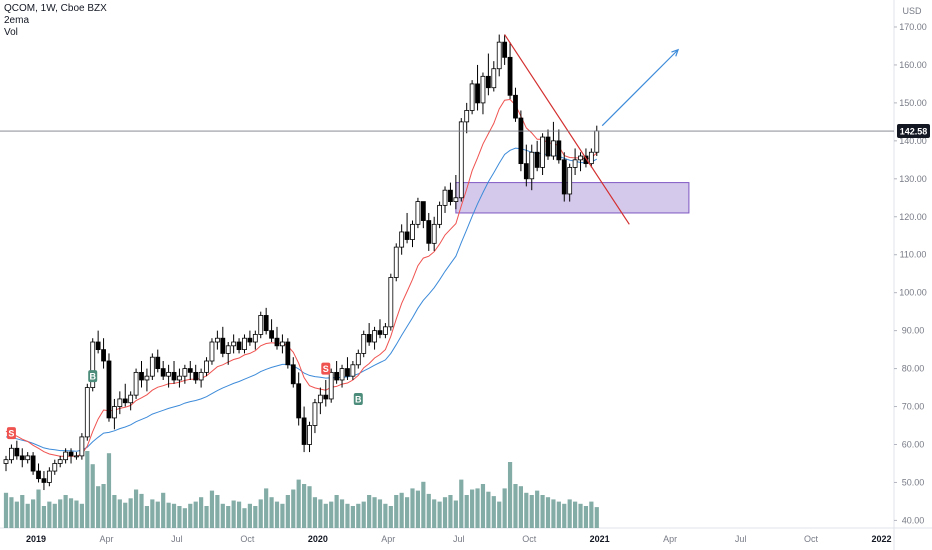  Describe the element at coordinates (55, 8) in the screenshot. I see `legend-symbol-title: QCOM, 1W, Cboe BZX` at that location.